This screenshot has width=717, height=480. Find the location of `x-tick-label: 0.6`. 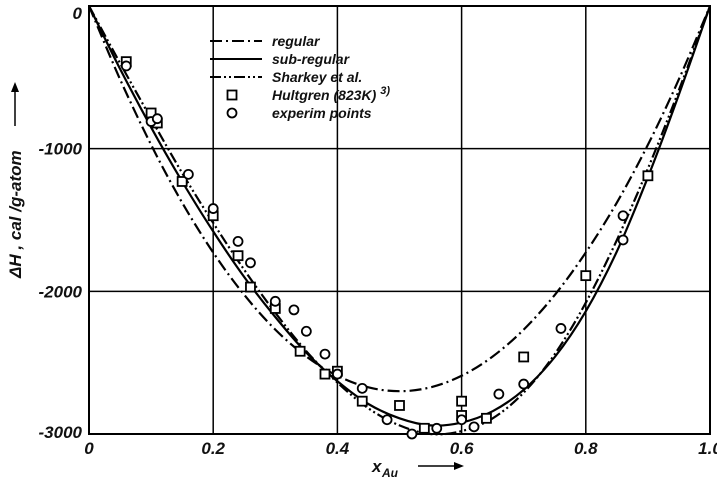

x-tick-label: 0.6 is located at coordinates (462, 448).